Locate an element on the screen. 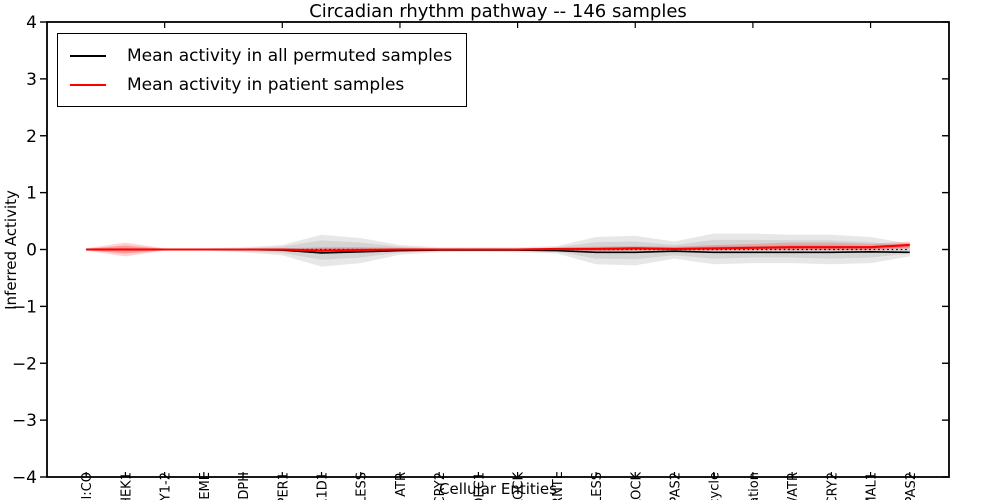 Image resolution: width=1000 pixels, height=500 pixels. legend-item-patient: Mean activity in patient samples is located at coordinates (261, 84).